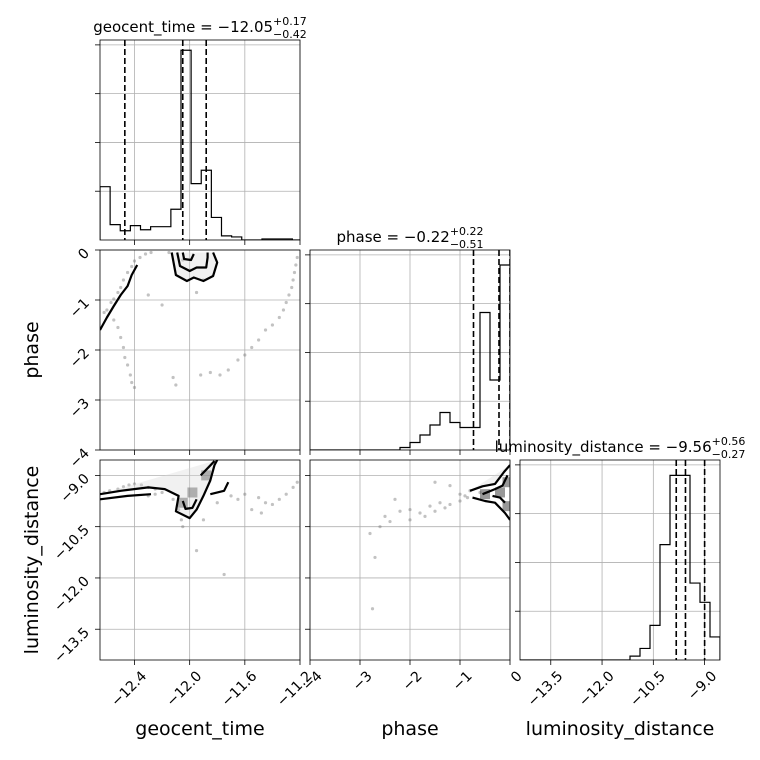 This screenshot has height=760, width=760. What do you see at coordinates (620, 729) in the screenshot?
I see `x-axis-label-luminosity_distance: luminosity_distance` at bounding box center [620, 729].